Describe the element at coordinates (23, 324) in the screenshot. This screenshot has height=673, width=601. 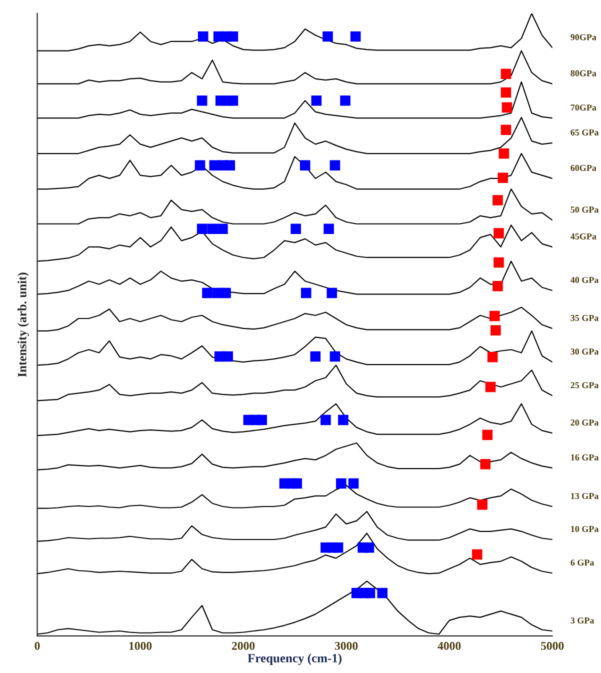
I see `y-axis-title: Intensity (arb. unit)` at that location.